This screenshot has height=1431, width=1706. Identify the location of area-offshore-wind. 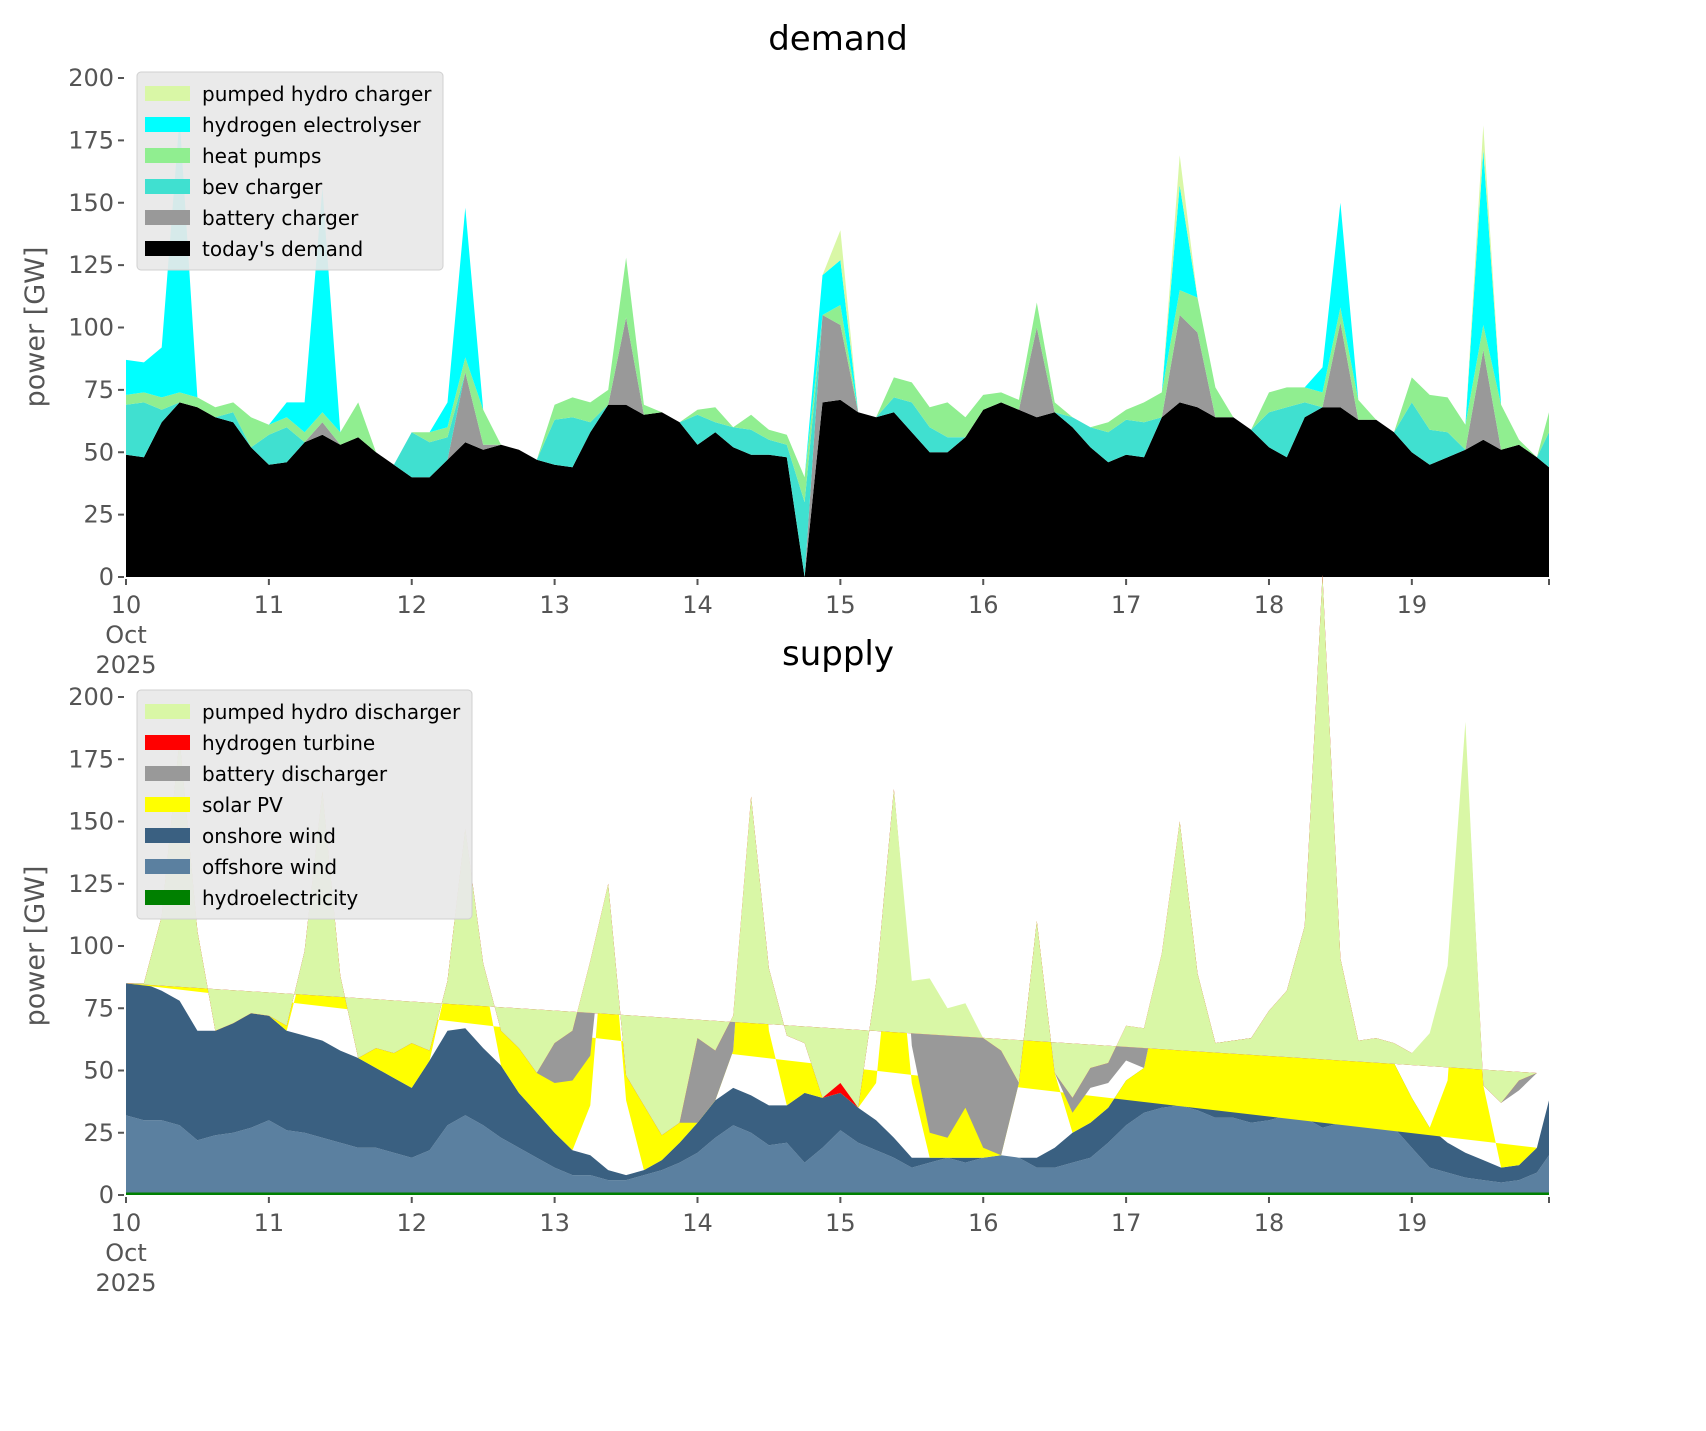
(837, 1142).